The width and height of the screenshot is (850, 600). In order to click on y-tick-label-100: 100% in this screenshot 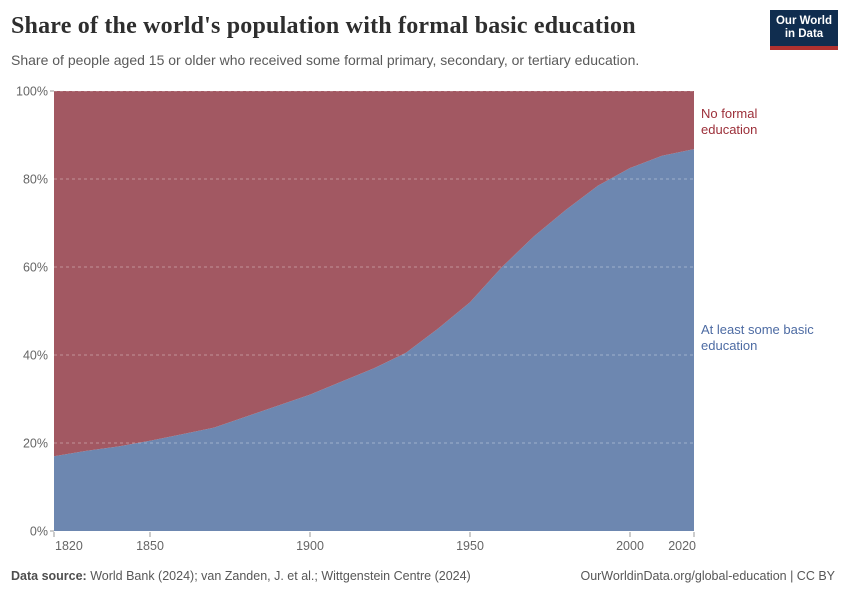, I will do `click(32, 92)`.